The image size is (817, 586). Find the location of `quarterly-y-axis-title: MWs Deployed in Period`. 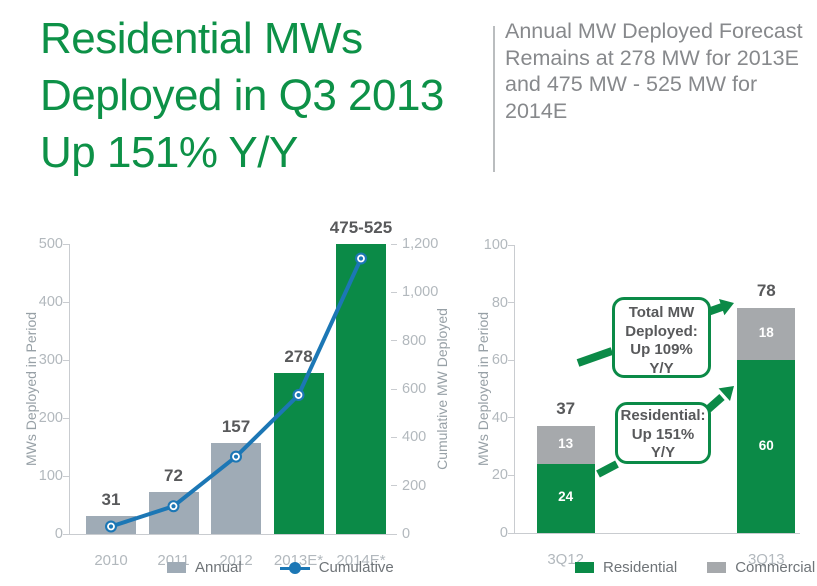

quarterly-y-axis-title: MWs Deployed in Period is located at coordinates (483, 389).